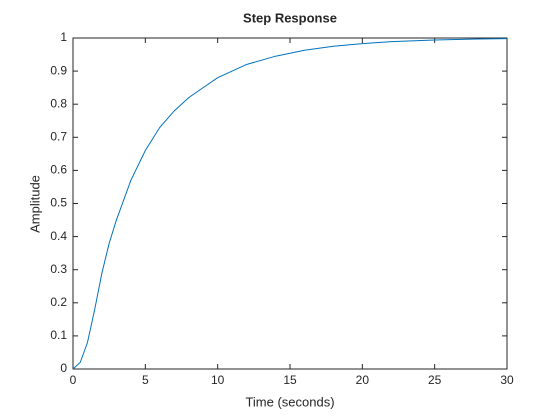 The height and width of the screenshot is (420, 560). Describe the element at coordinates (58, 335) in the screenshot. I see `y-tick-label: 0.1` at that location.